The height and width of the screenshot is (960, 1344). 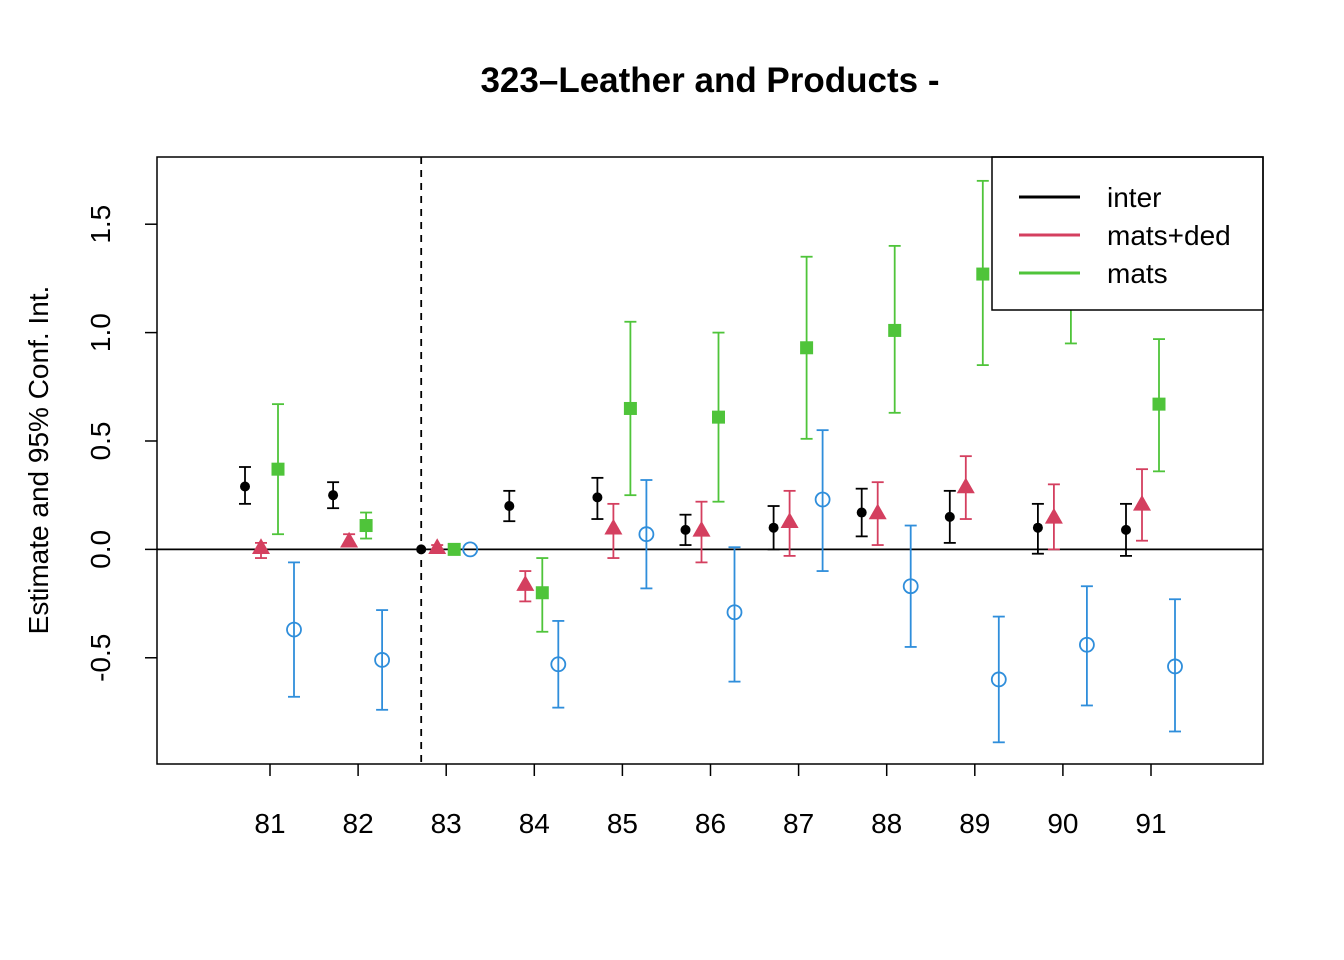 What do you see at coordinates (710, 823) in the screenshot?
I see `x-tick-label: 86` at bounding box center [710, 823].